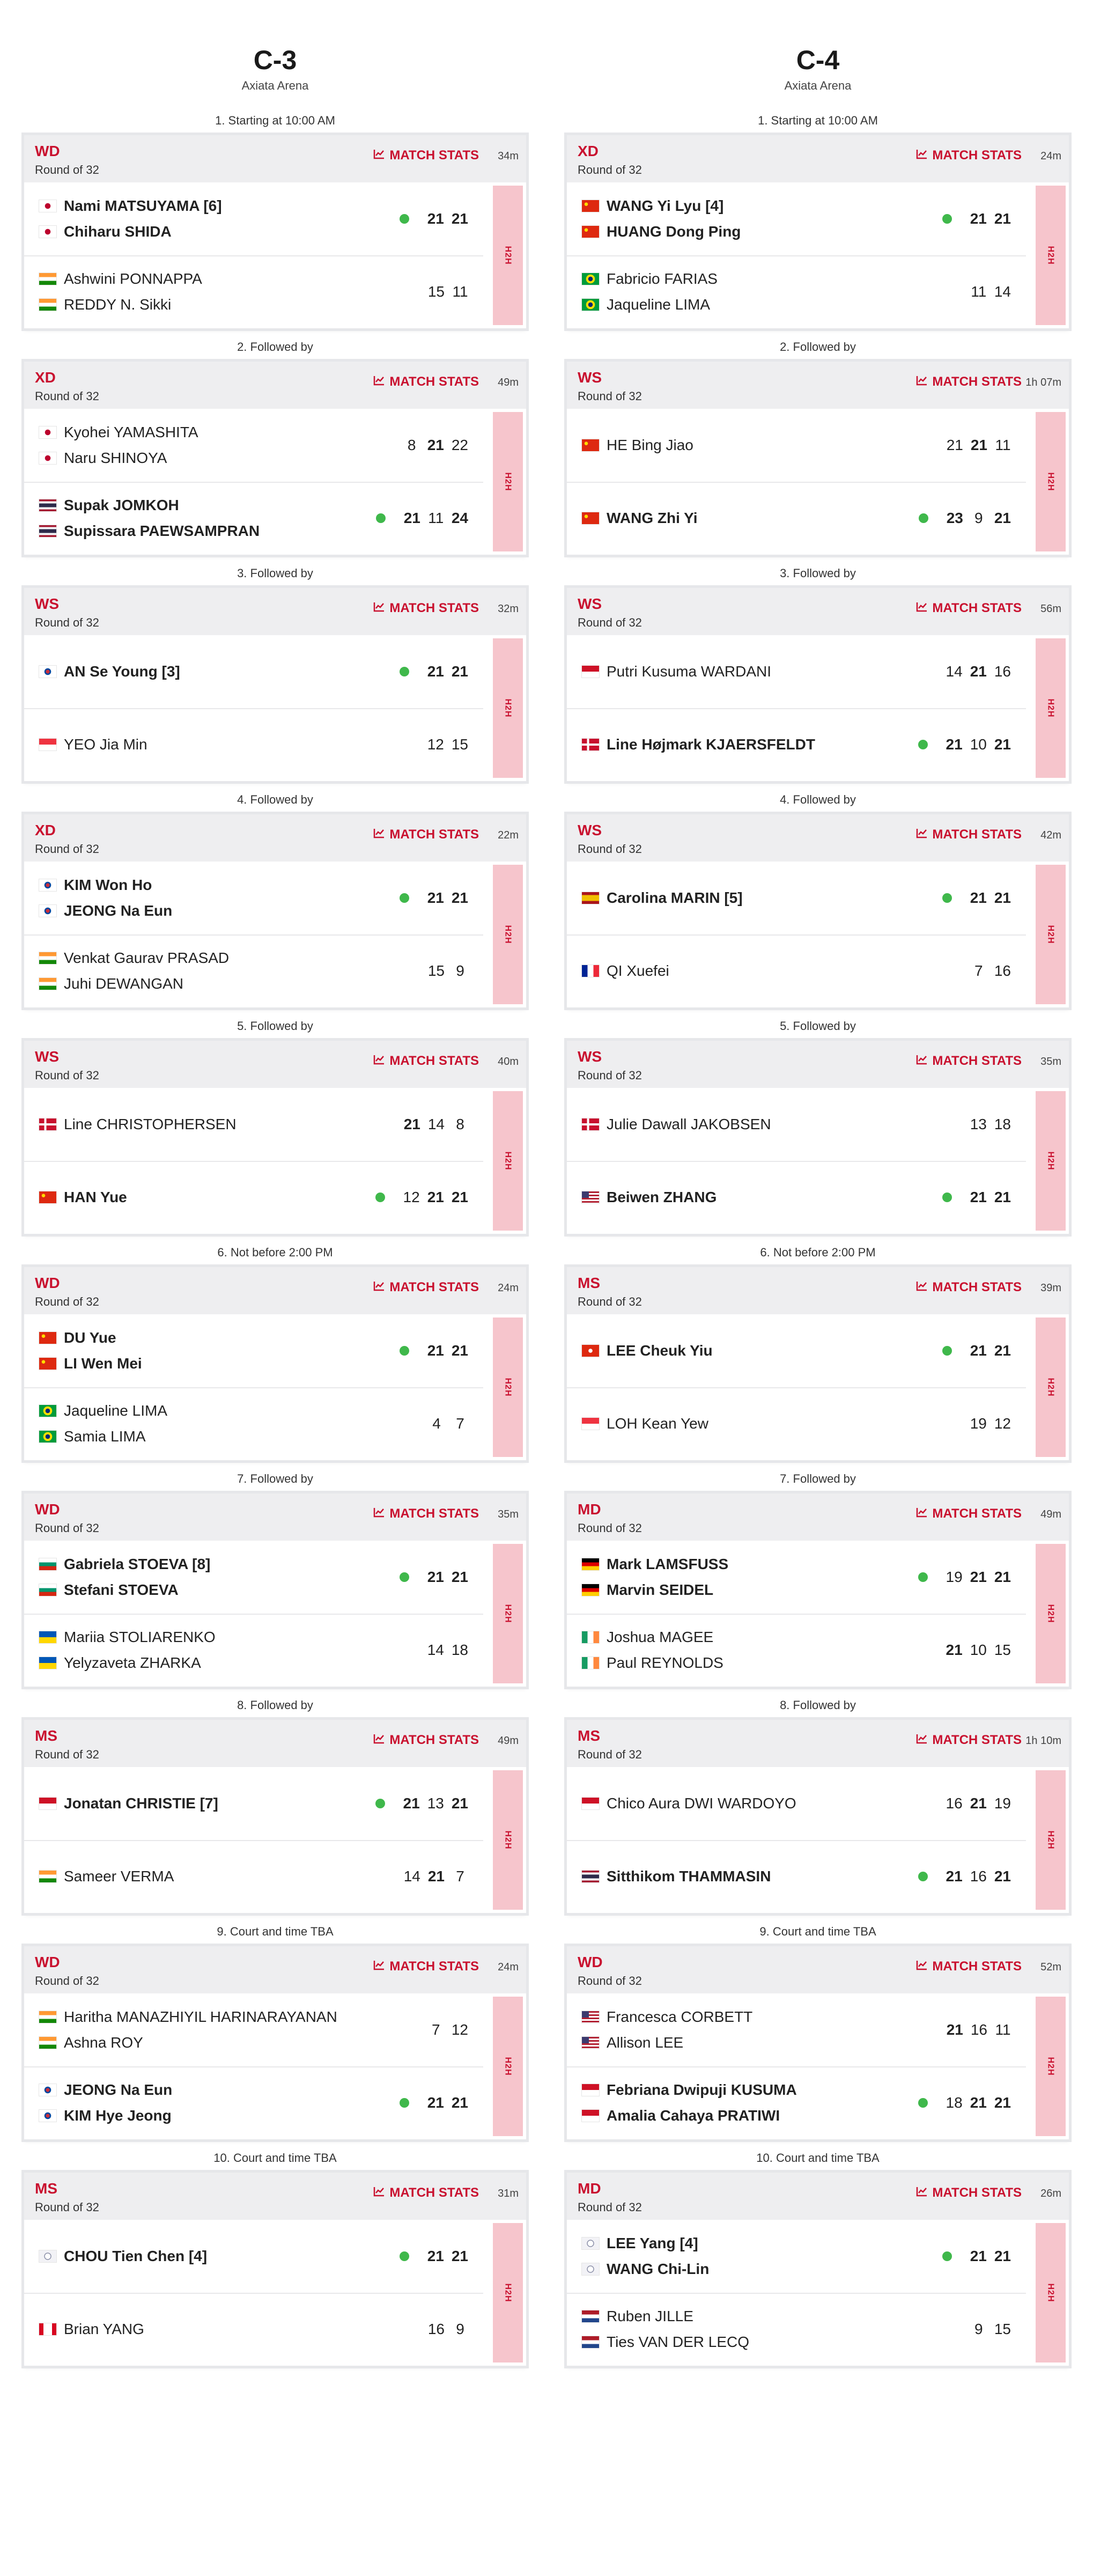 The width and height of the screenshot is (1093, 2576). I want to click on player: Supak JOMKOH, so click(149, 505).